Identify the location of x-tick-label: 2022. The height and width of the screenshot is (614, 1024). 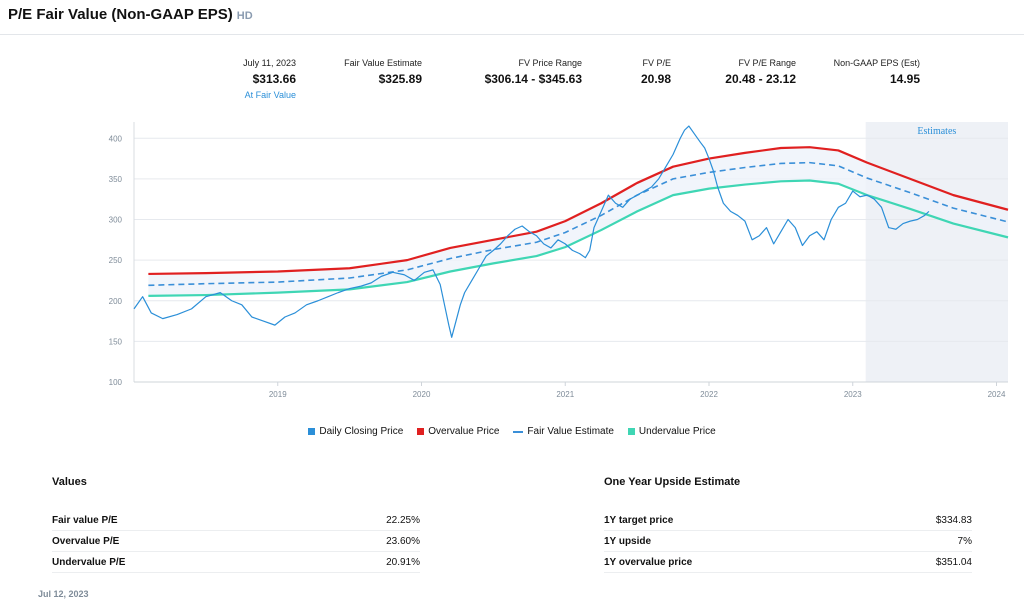
(709, 394).